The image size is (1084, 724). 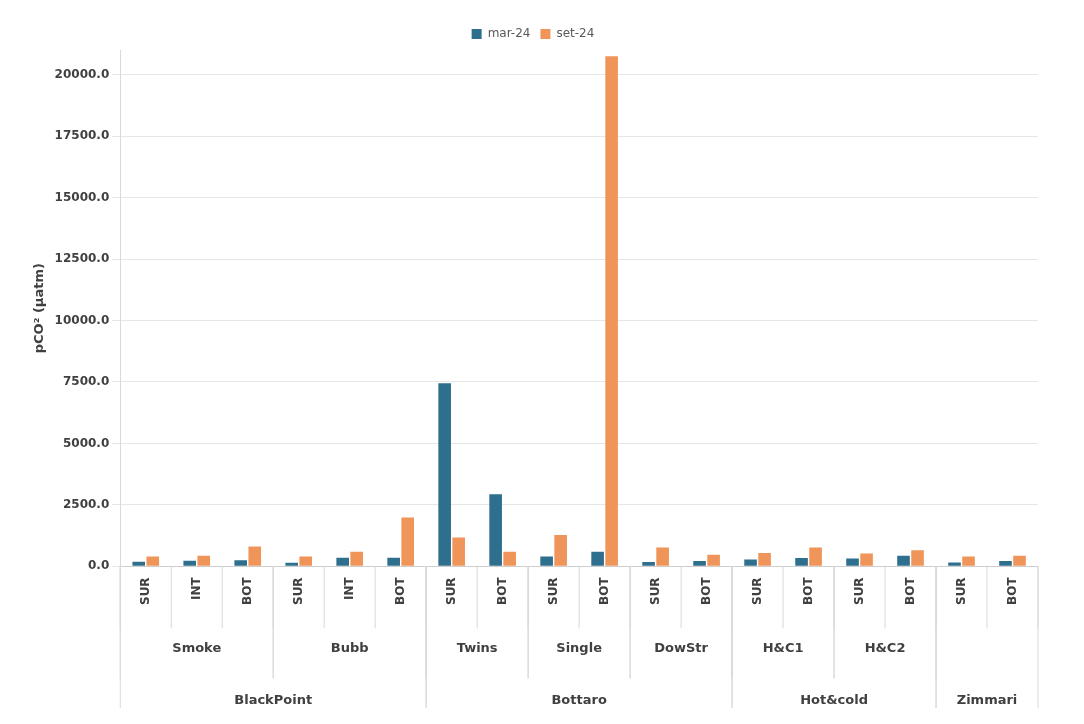 I want to click on legend-label: mar-24, so click(x=509, y=33).